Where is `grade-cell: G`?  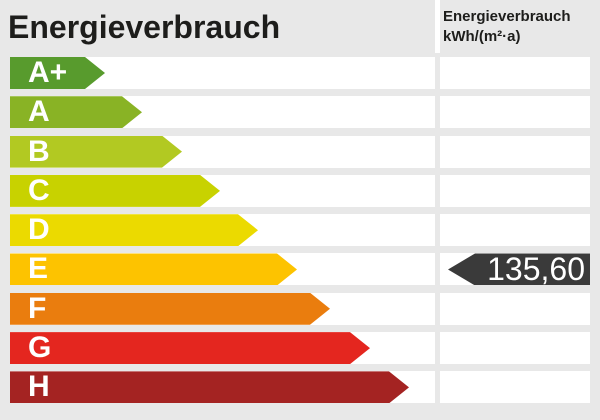
grade-cell: G is located at coordinates (222, 348).